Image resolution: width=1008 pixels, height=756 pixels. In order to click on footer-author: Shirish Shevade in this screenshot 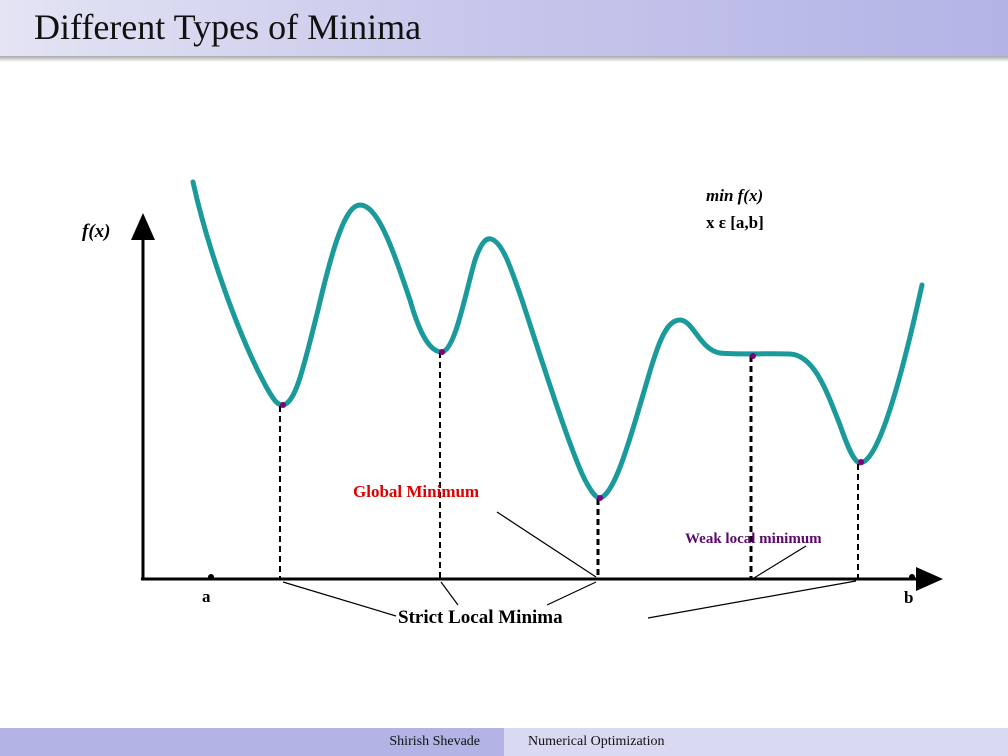, I will do `click(434, 741)`.